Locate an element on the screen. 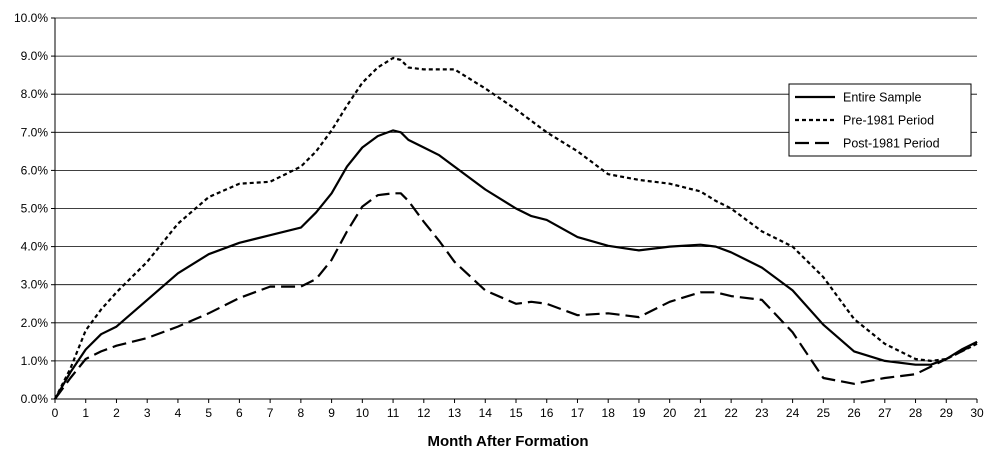  x-tick-label: 10 is located at coordinates (363, 413).